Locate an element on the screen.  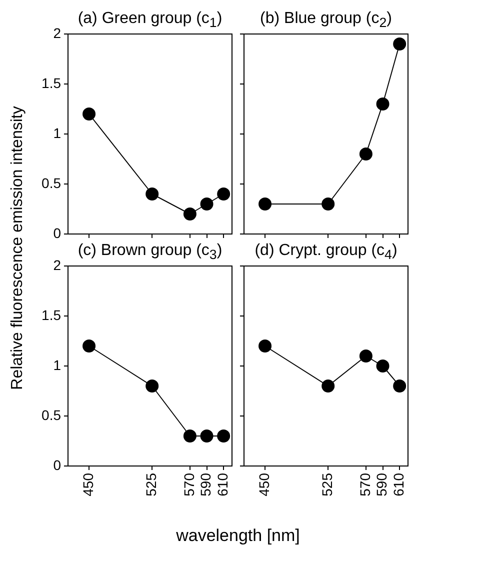
y-axis-title: Relative fluorescence emission intensity is located at coordinates (18, 248).